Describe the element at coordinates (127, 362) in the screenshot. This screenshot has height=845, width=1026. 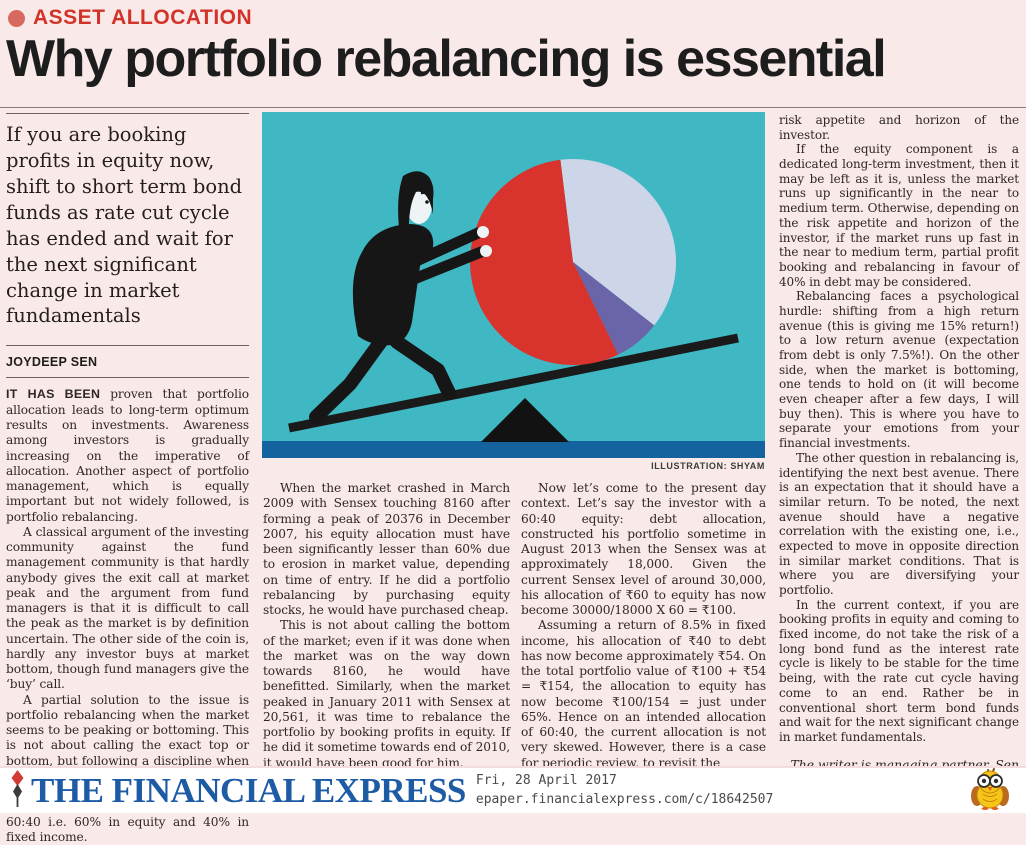
I see `byline: JOYDEEP SEN` at that location.